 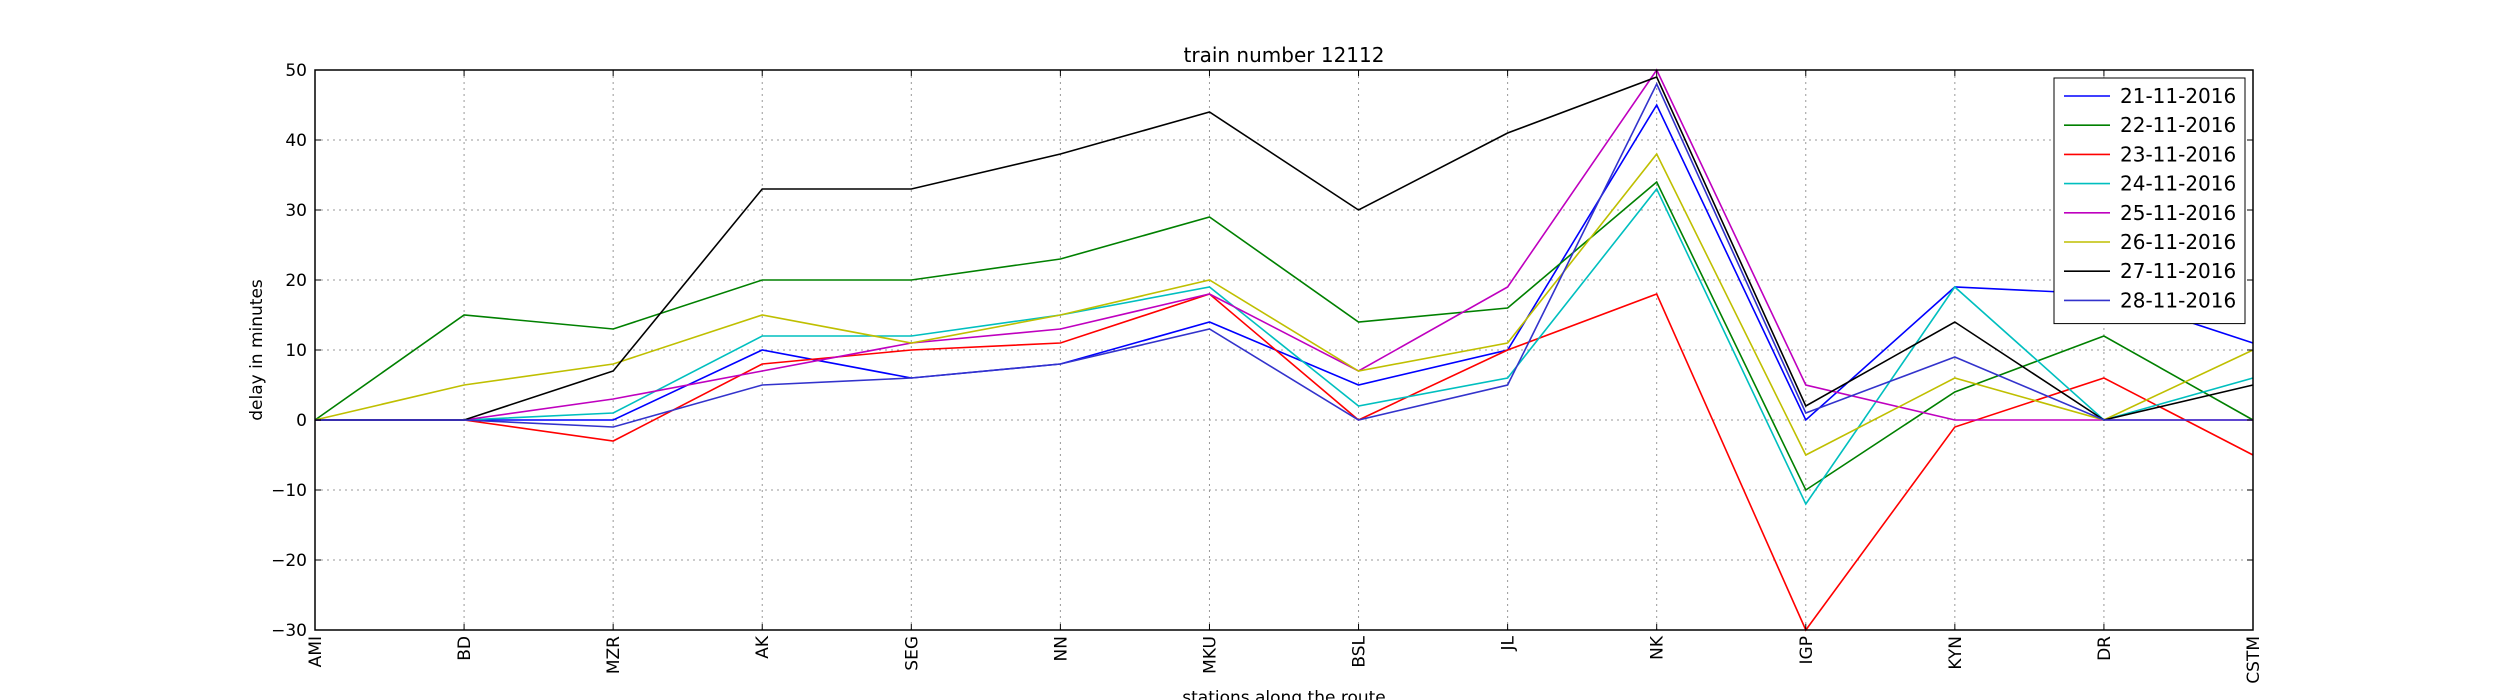 I want to click on y-tick-label: 20, so click(x=296, y=281).